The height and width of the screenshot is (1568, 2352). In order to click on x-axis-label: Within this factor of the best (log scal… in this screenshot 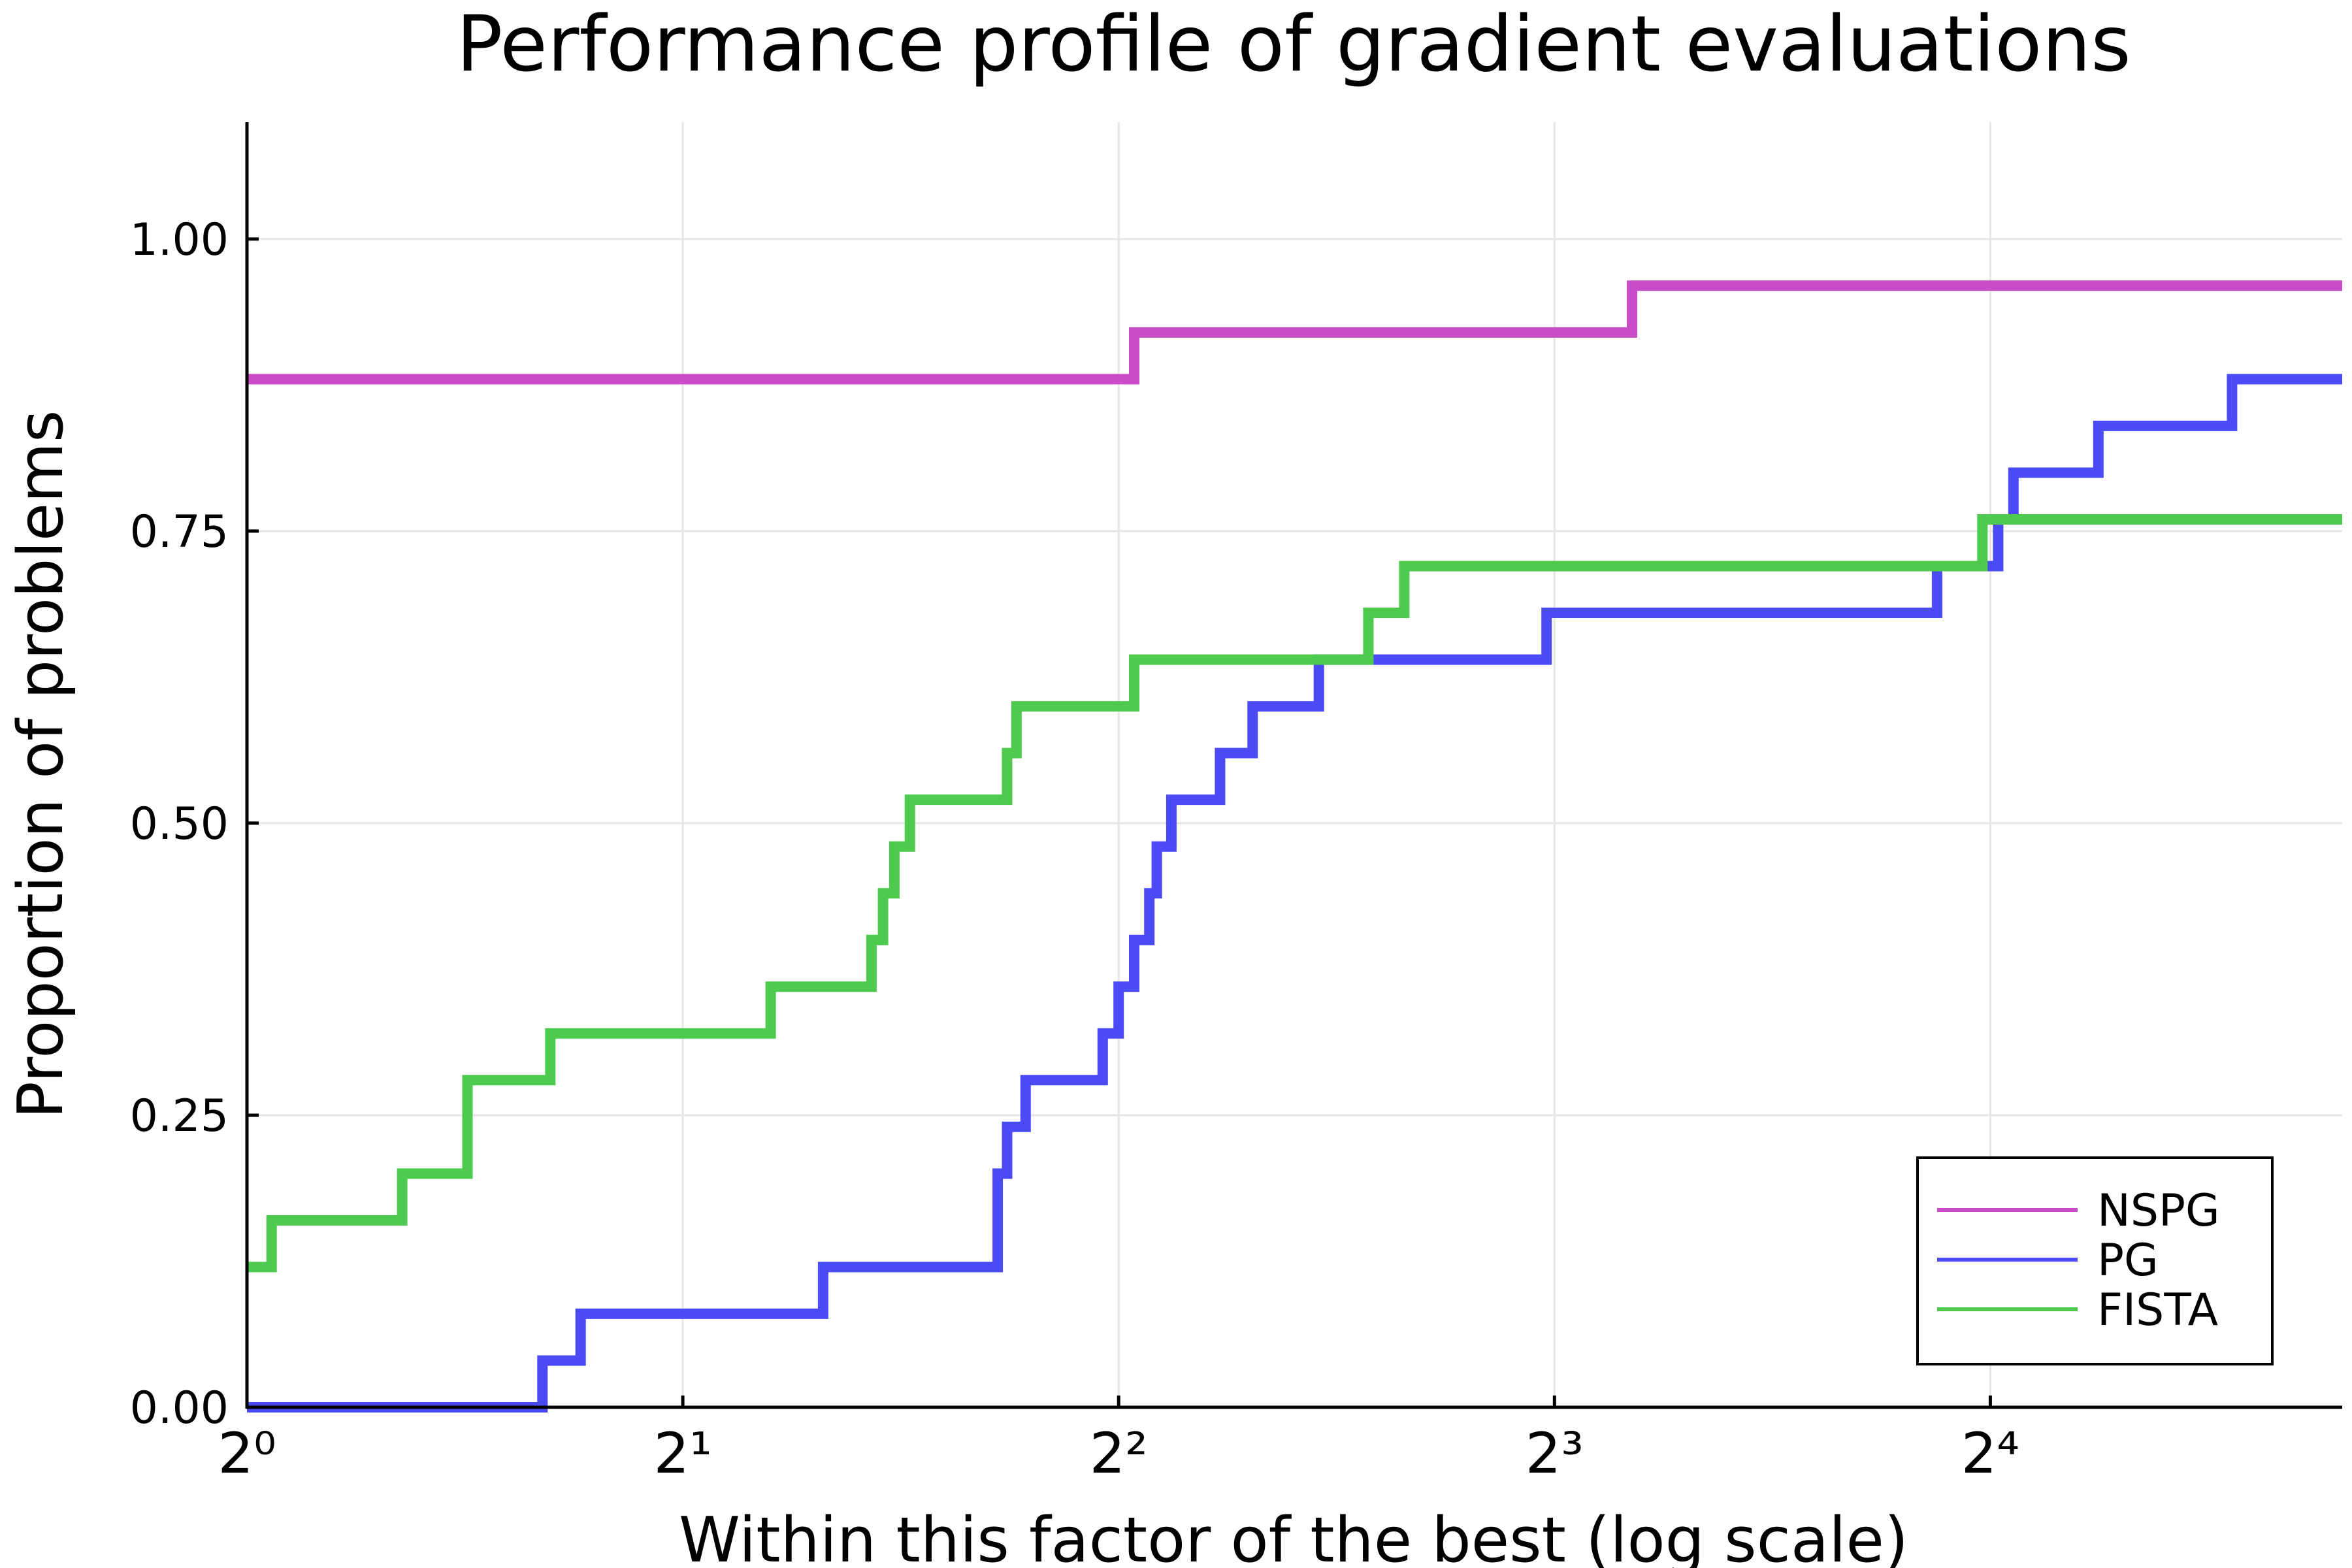, I will do `click(1293, 1536)`.